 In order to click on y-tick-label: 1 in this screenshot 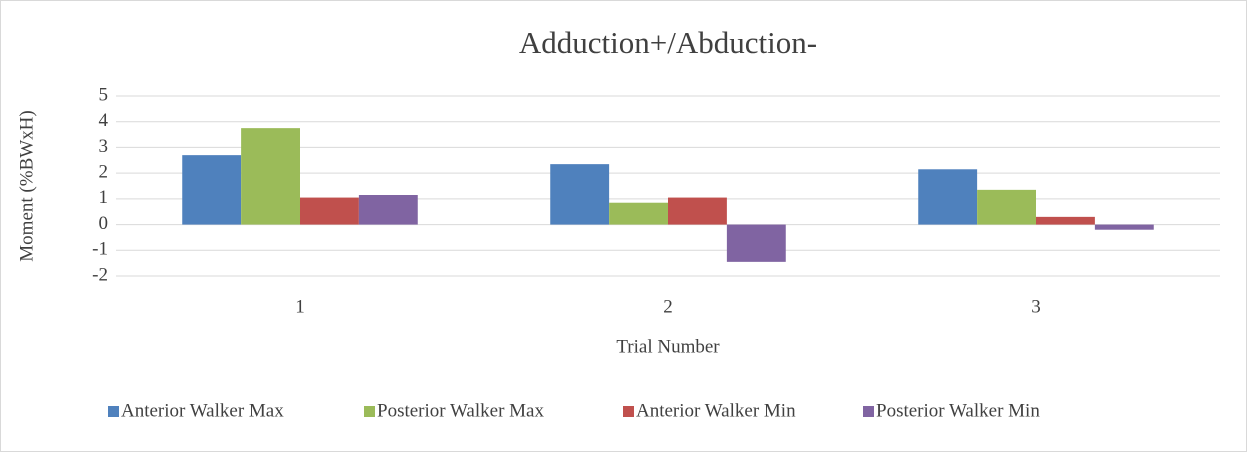, I will do `click(104, 197)`.